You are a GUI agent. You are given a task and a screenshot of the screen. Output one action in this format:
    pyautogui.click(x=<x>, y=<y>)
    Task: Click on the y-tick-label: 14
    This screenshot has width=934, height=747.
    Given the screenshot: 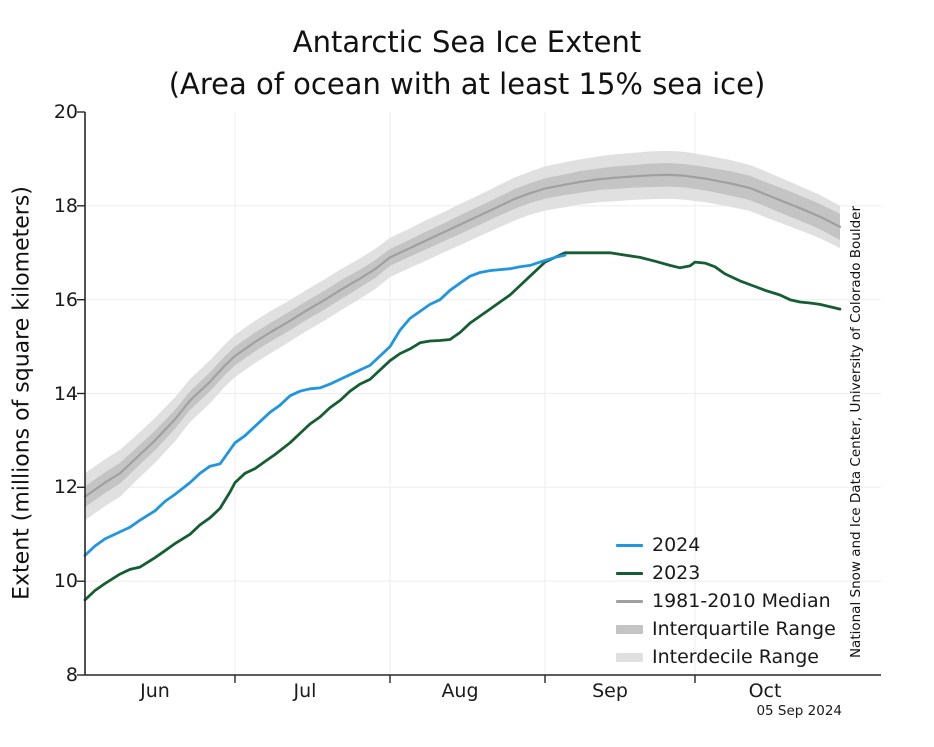 What is the action you would take?
    pyautogui.click(x=65, y=393)
    